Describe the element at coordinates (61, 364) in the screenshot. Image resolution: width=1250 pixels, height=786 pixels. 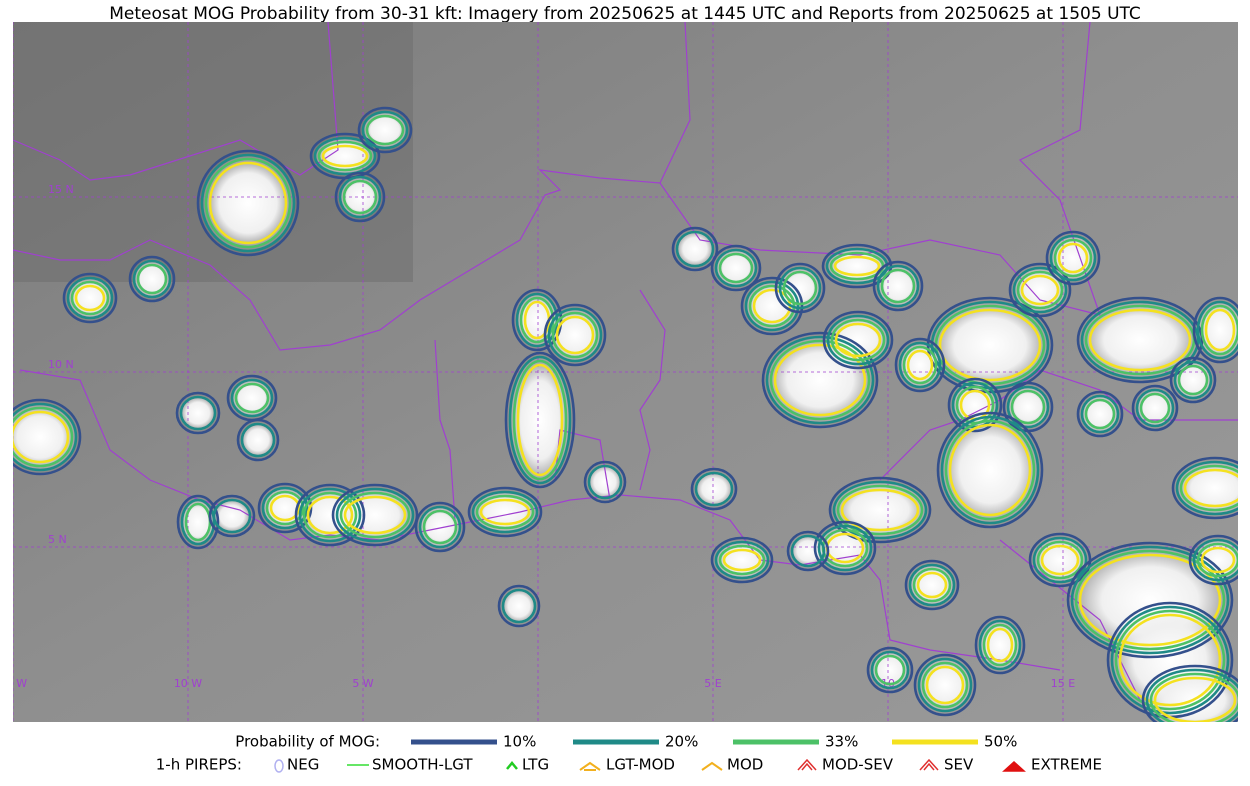
I see `lat-label: 10 N` at that location.